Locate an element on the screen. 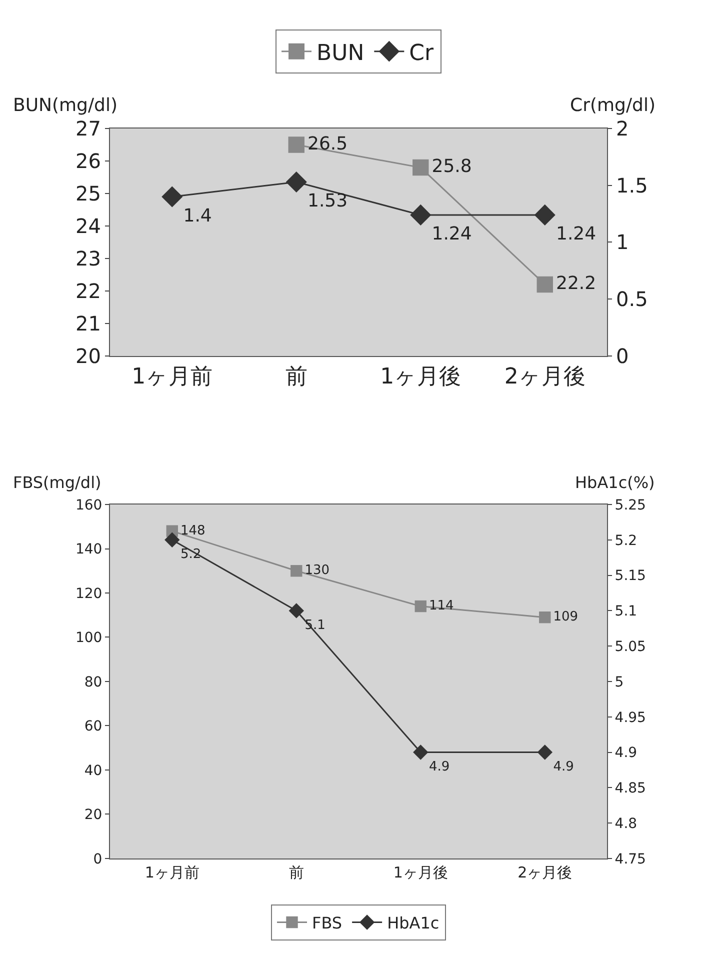 The width and height of the screenshot is (702, 965). y-tick-label: 26 is located at coordinates (88, 161).